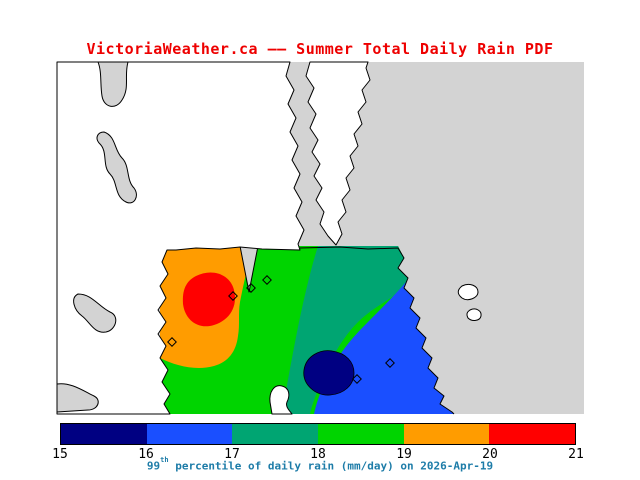  What do you see at coordinates (153, 466) in the screenshot?
I see `caption-number: 99` at bounding box center [153, 466].